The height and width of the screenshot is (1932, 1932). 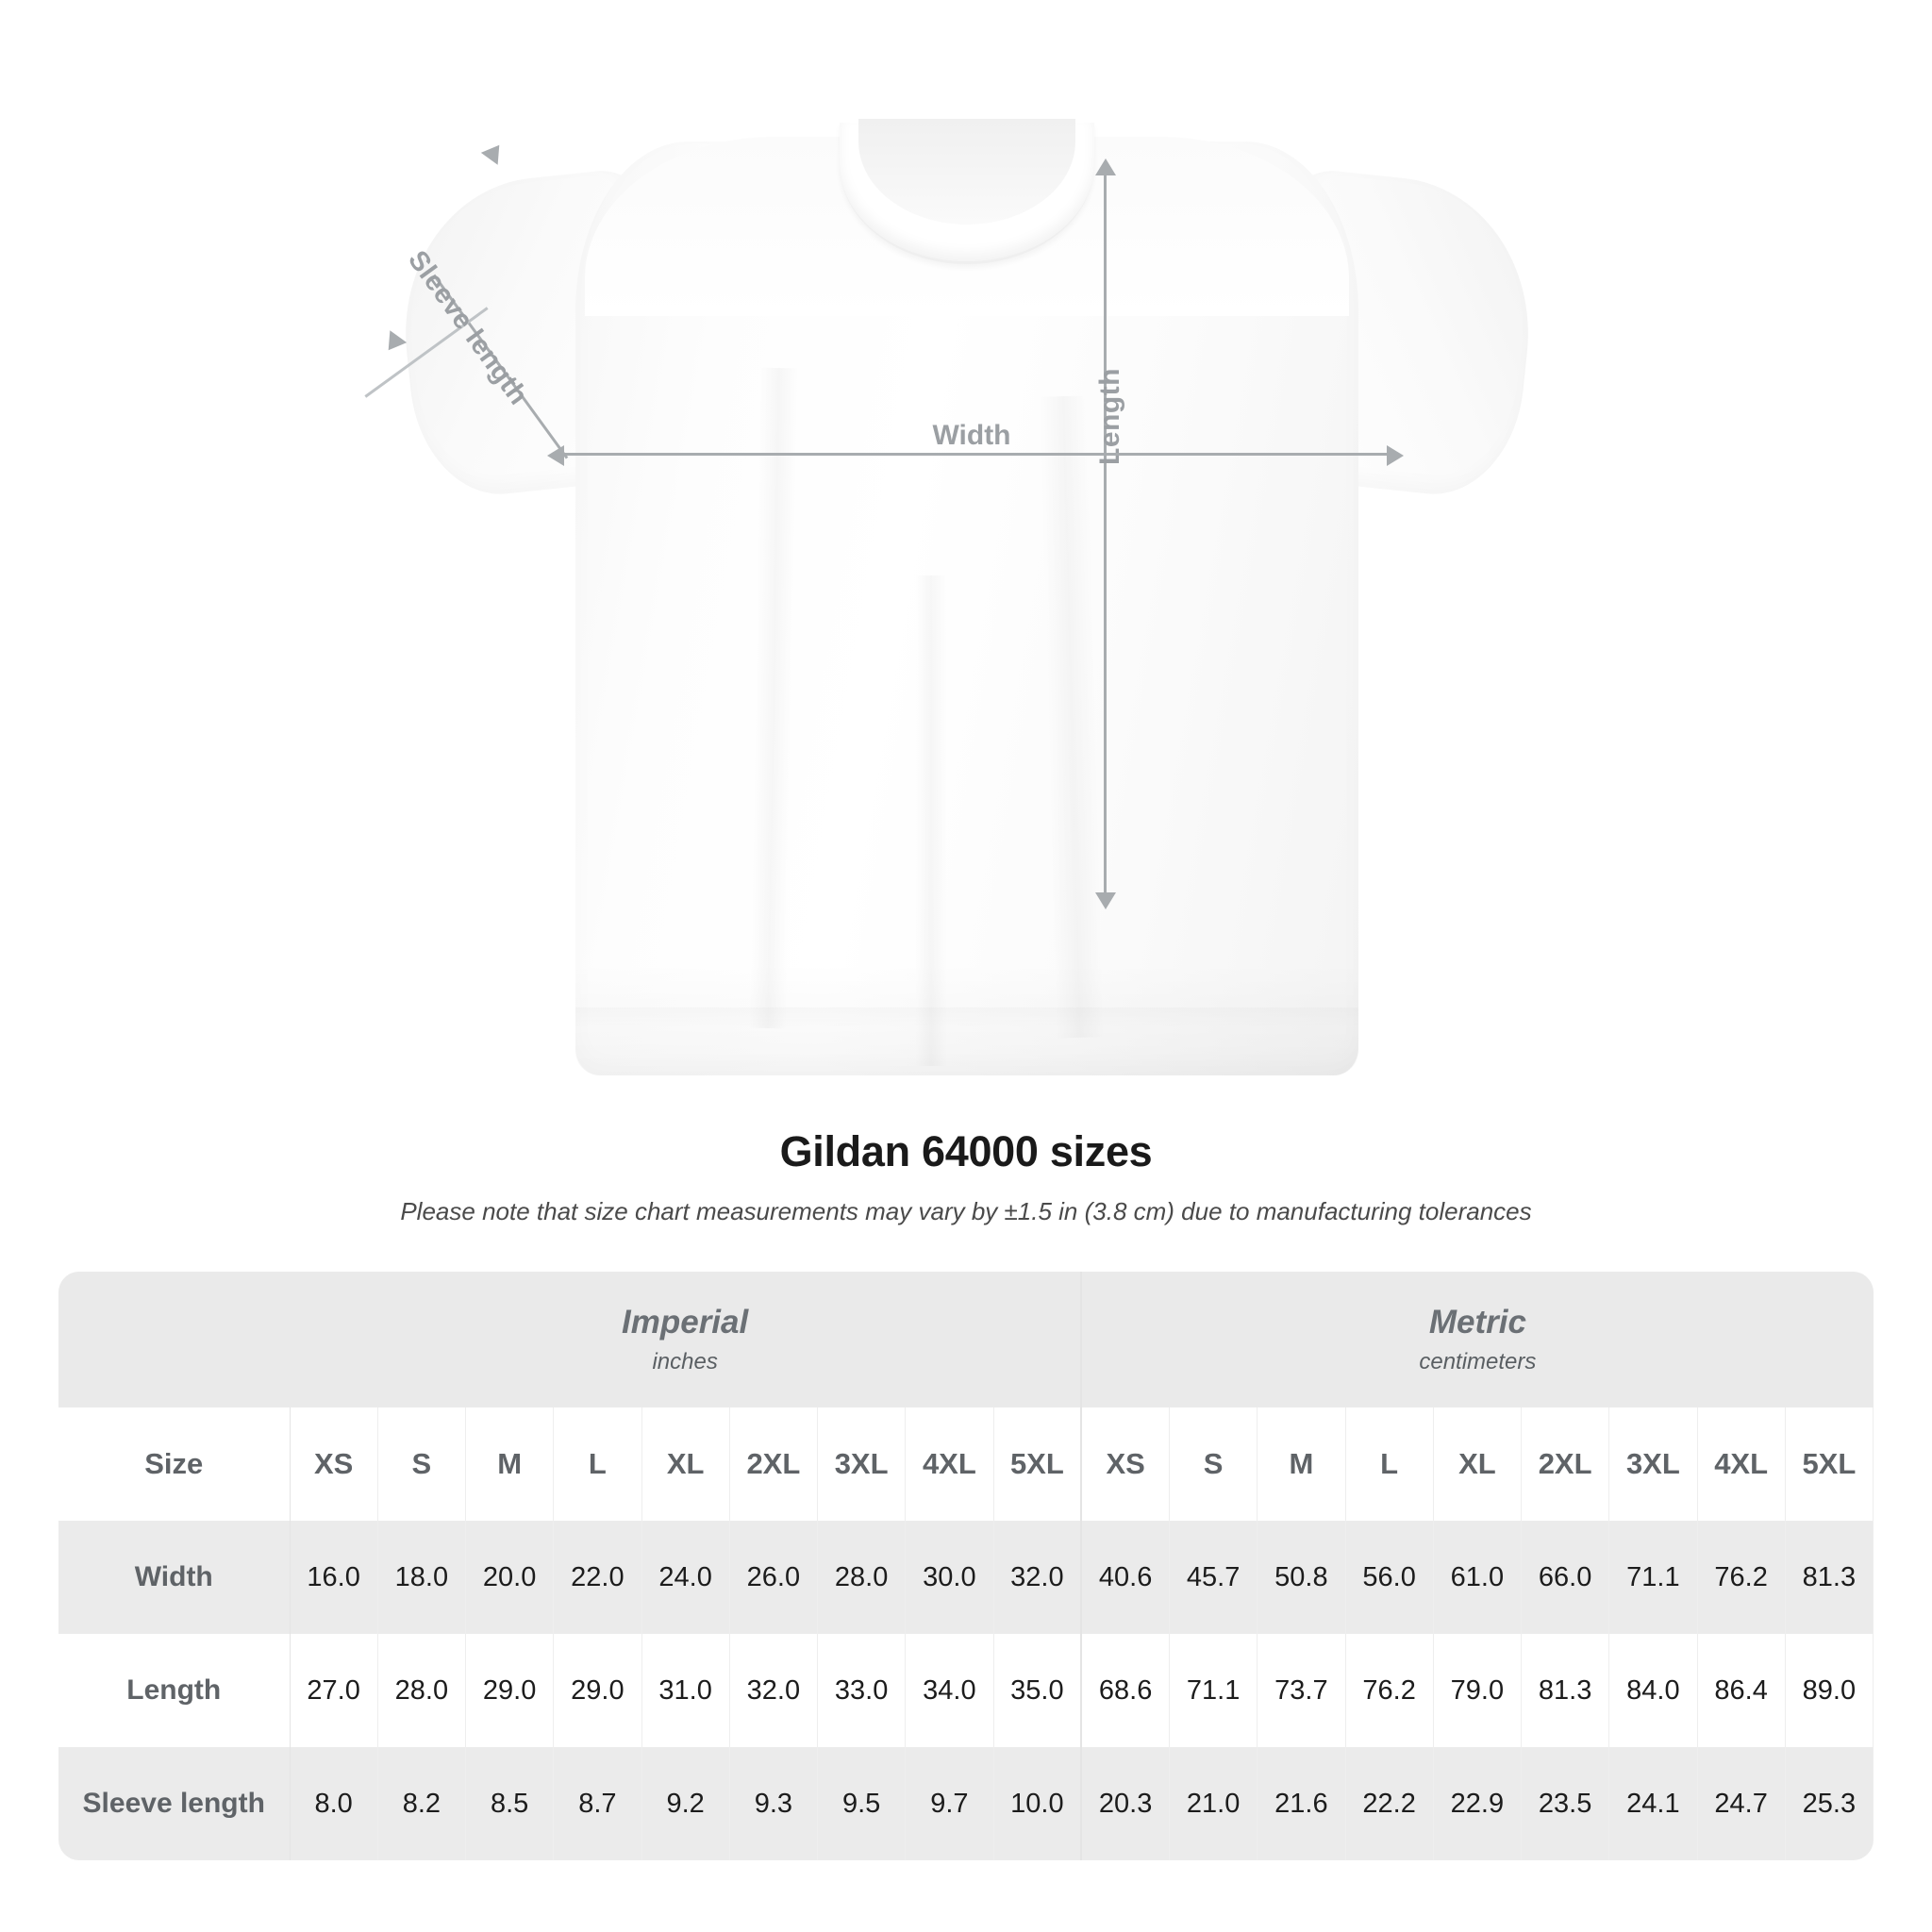 What do you see at coordinates (510, 1804) in the screenshot?
I see `measurement-cell: 8.5` at bounding box center [510, 1804].